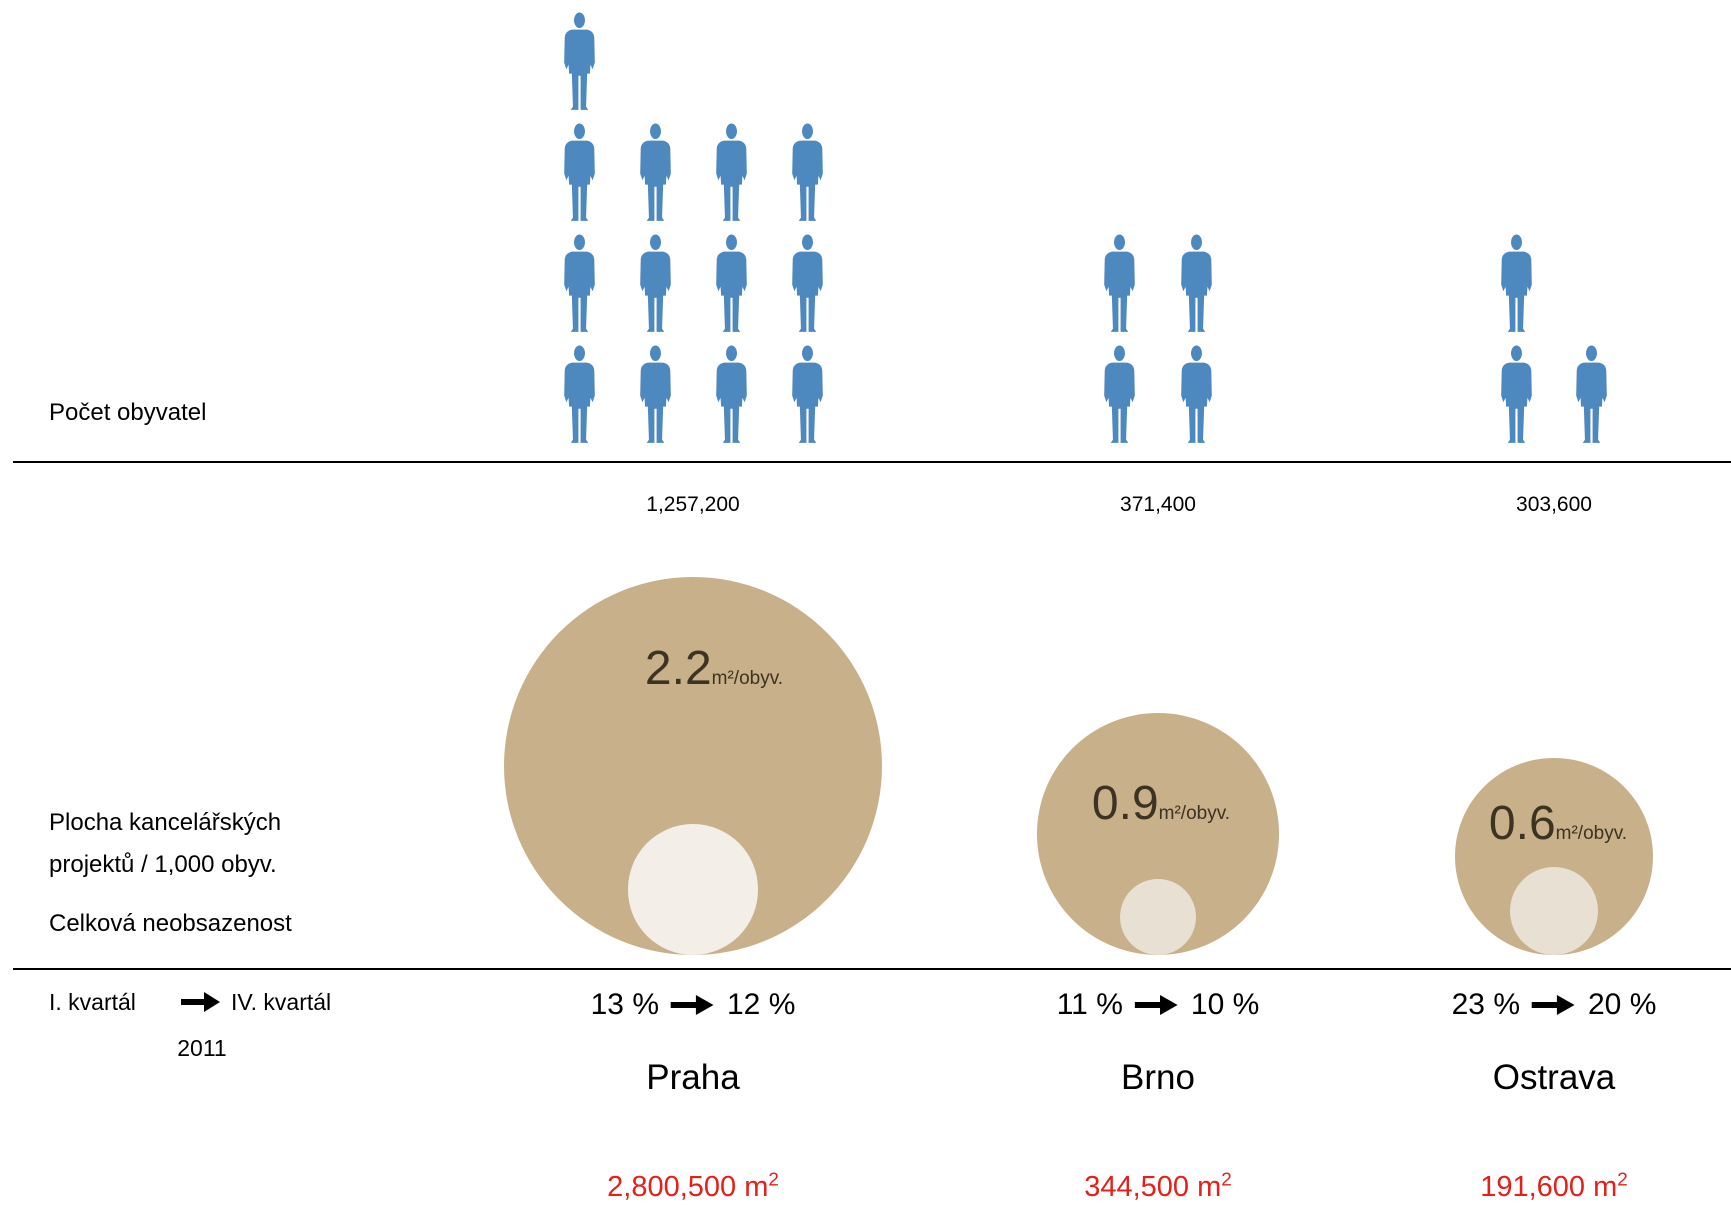 This screenshot has height=1217, width=1731. I want to click on office-area-value: 2.2, so click(678, 668).